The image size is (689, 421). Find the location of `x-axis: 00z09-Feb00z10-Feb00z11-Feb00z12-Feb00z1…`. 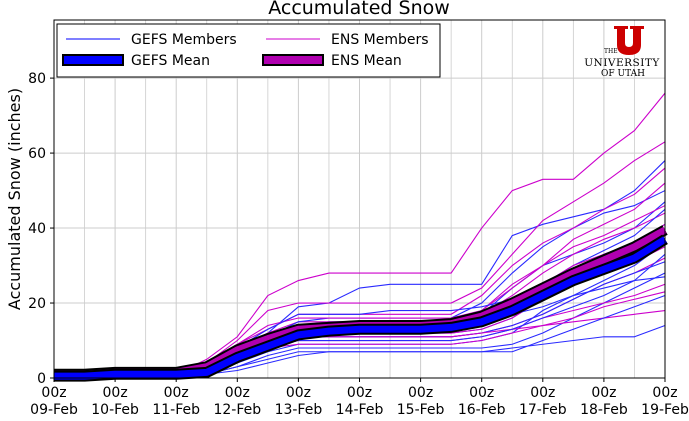

x-axis: 00z09-Feb00z10-Feb00z11-Feb00z12-Feb00z1… is located at coordinates (359, 398).